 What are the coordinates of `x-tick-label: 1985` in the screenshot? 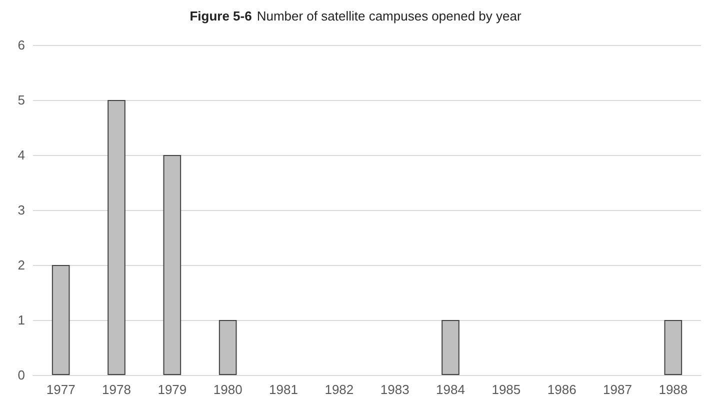 It's located at (506, 389).